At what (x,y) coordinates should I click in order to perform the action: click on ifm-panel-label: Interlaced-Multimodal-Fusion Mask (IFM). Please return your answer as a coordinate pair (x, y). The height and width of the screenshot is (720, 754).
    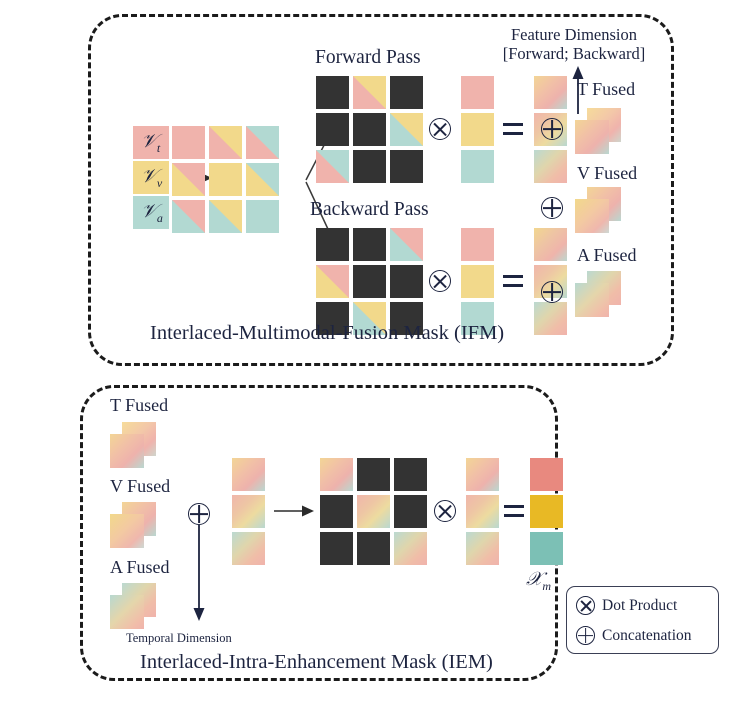
    Looking at the image, I should click on (327, 333).